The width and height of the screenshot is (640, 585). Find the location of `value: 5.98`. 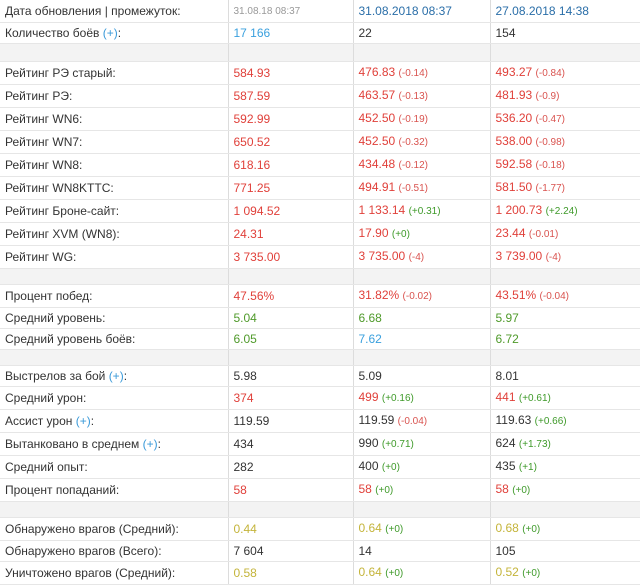

value: 5.98 is located at coordinates (245, 376).